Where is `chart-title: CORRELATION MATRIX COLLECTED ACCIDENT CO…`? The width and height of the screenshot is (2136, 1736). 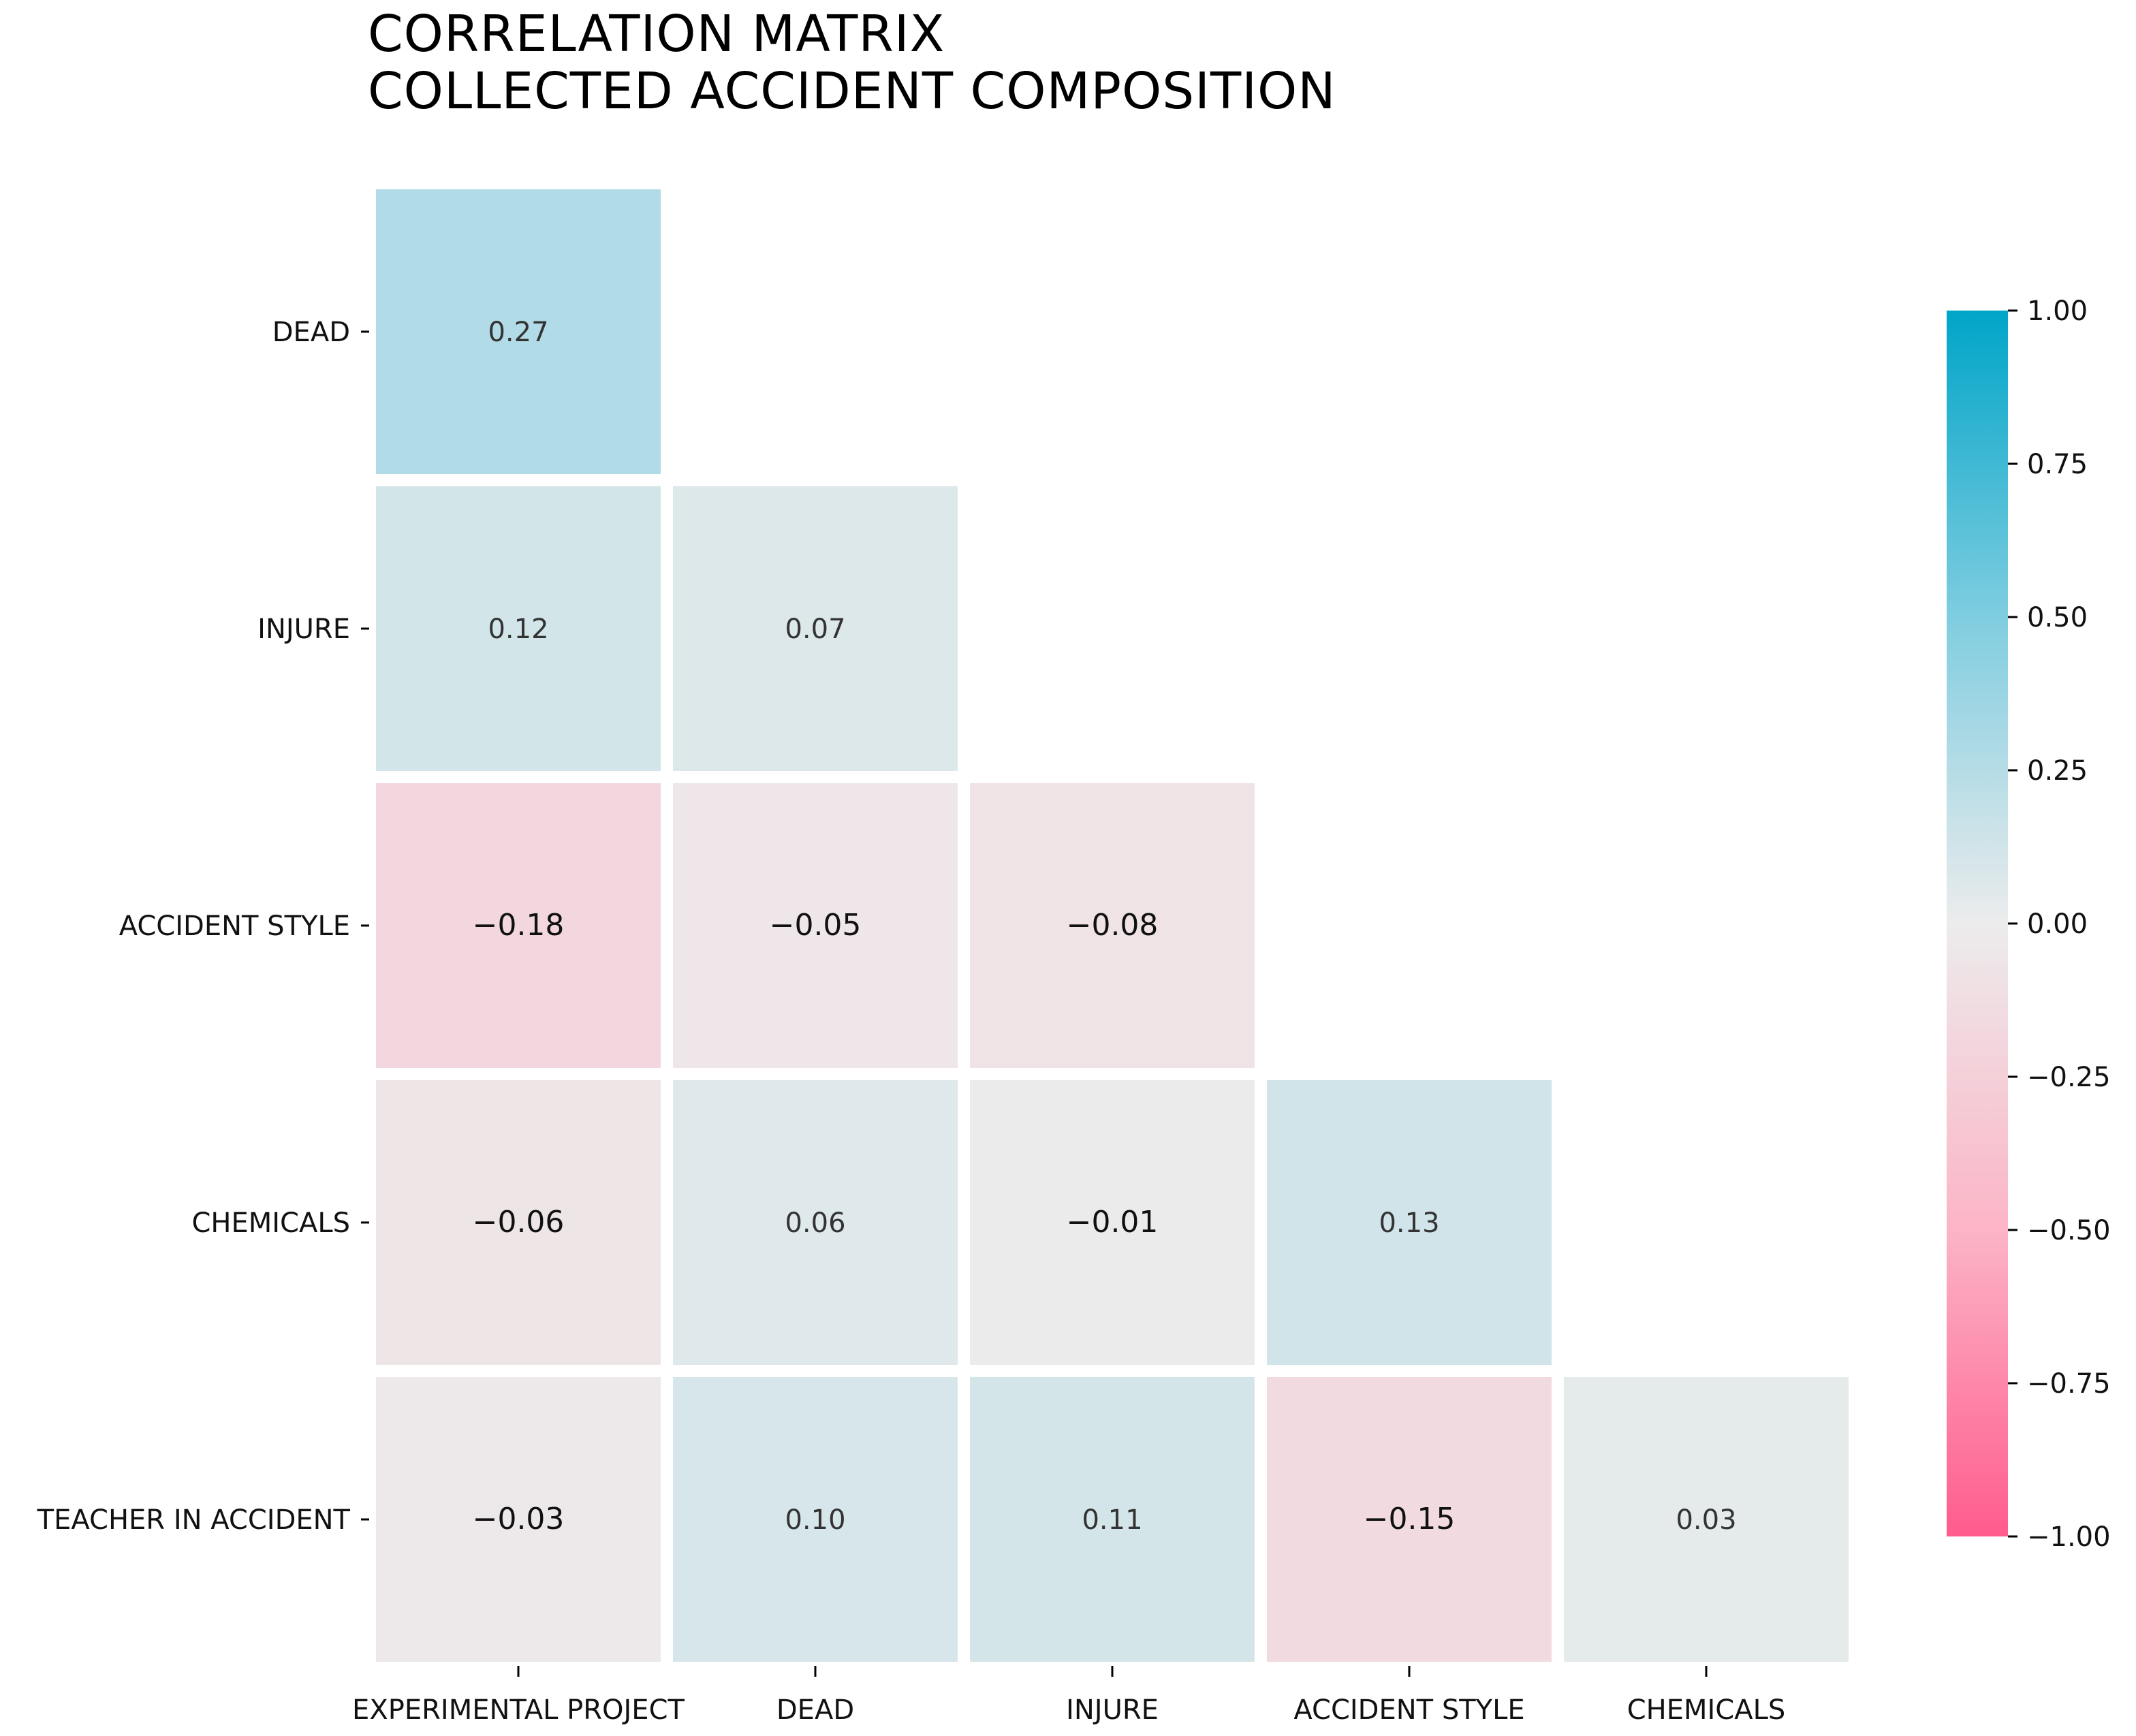 chart-title: CORRELATION MATRIX COLLECTED ACCIDENT CO… is located at coordinates (852, 62).